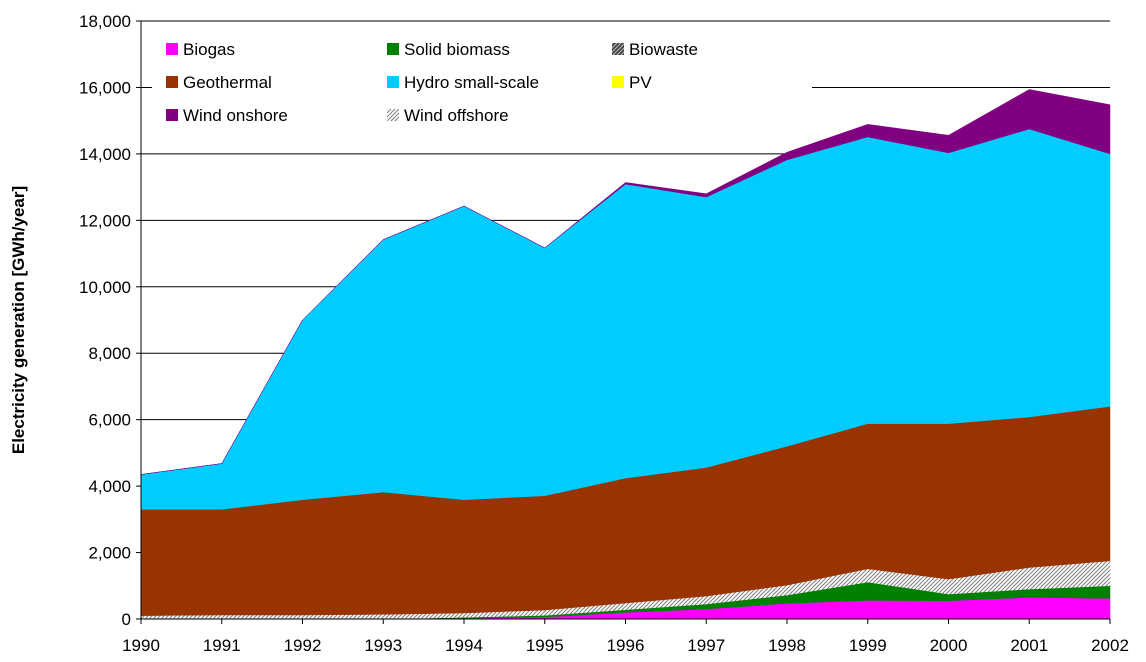  What do you see at coordinates (209, 49) in the screenshot?
I see `legend-label-biogas: Biogas` at bounding box center [209, 49].